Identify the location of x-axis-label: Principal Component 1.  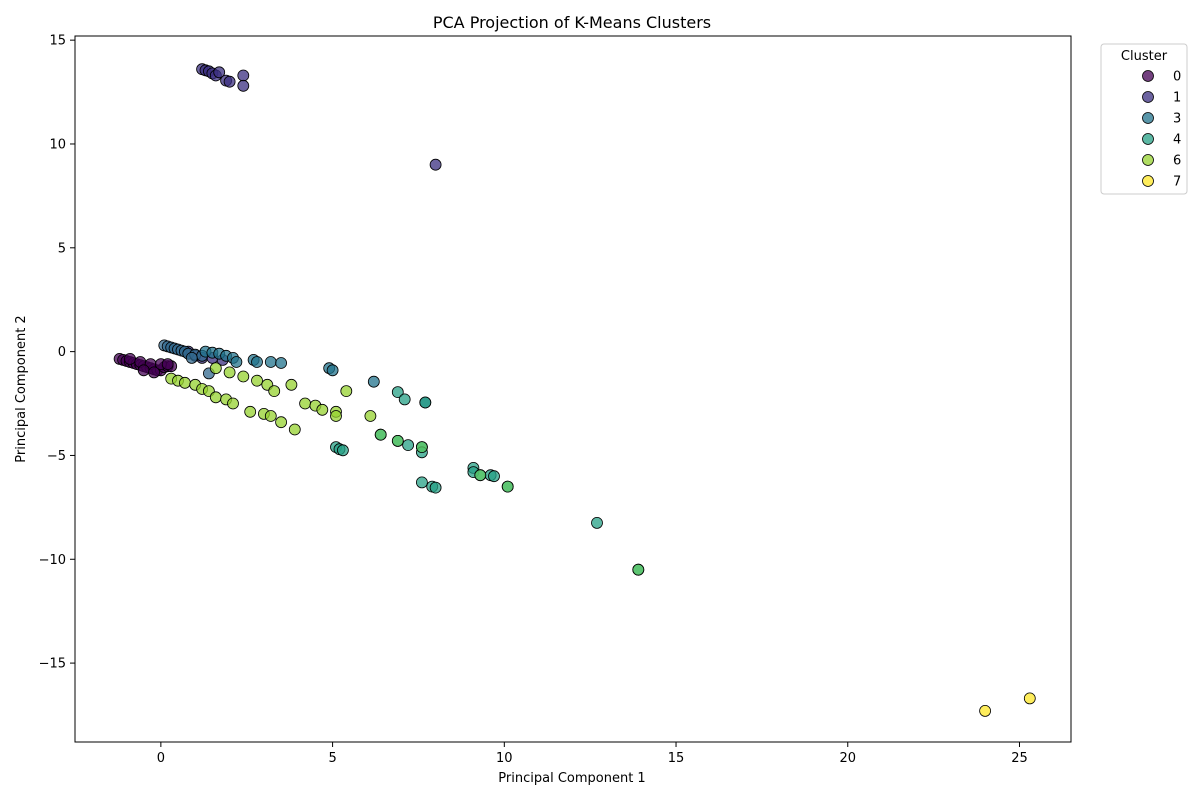
(571, 778).